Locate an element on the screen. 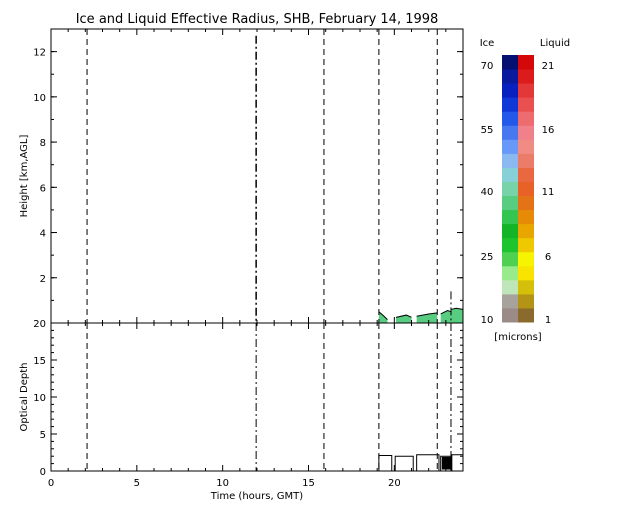 This screenshot has width=640, height=512. colorbar-ice-tick: 55 is located at coordinates (487, 130).